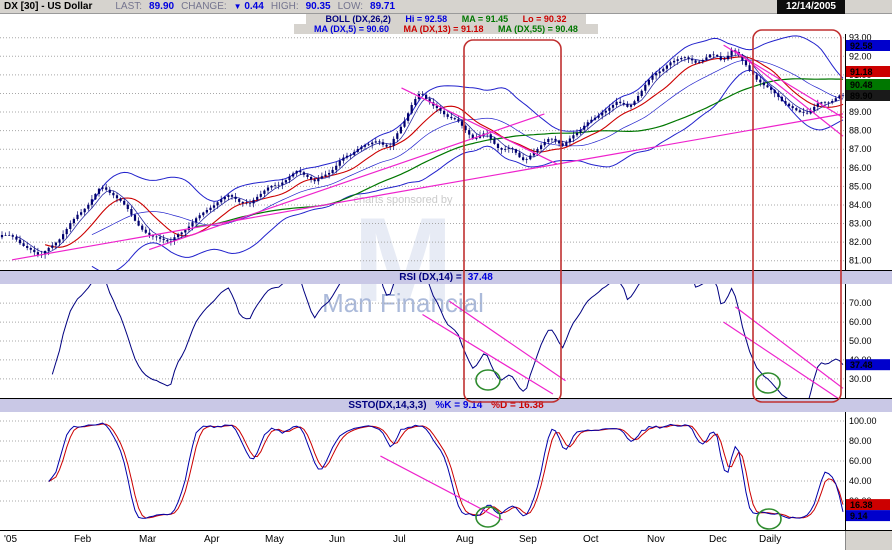  I want to click on value-badge: 91.18, so click(868, 71).